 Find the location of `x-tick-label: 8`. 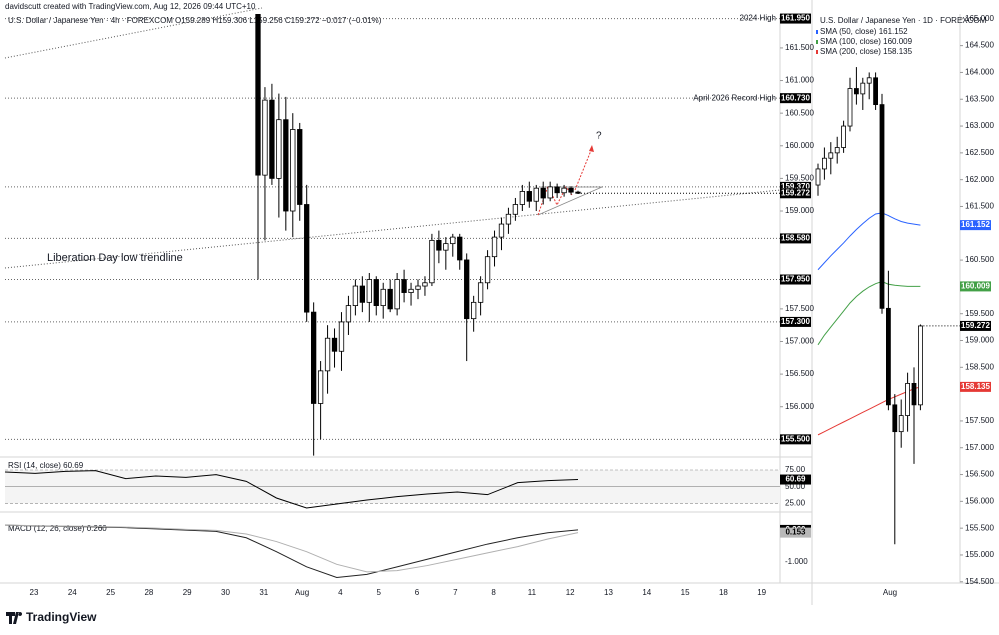

x-tick-label: 8 is located at coordinates (493, 592).